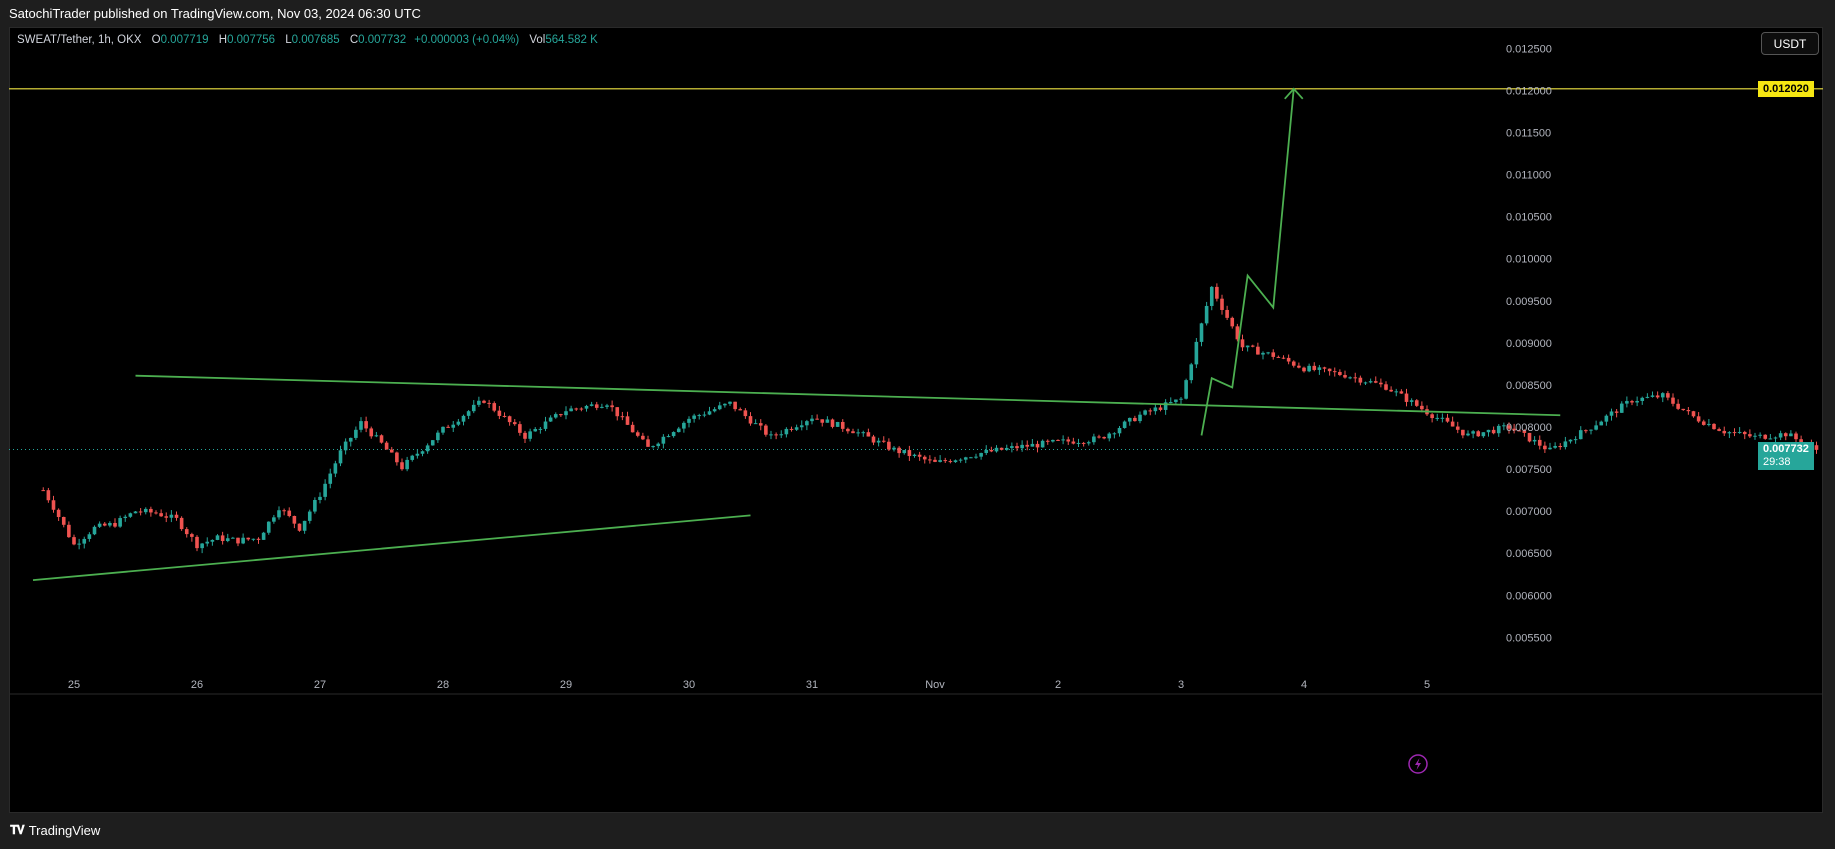 The height and width of the screenshot is (849, 1835). I want to click on lightning-icon, so click(1418, 764).